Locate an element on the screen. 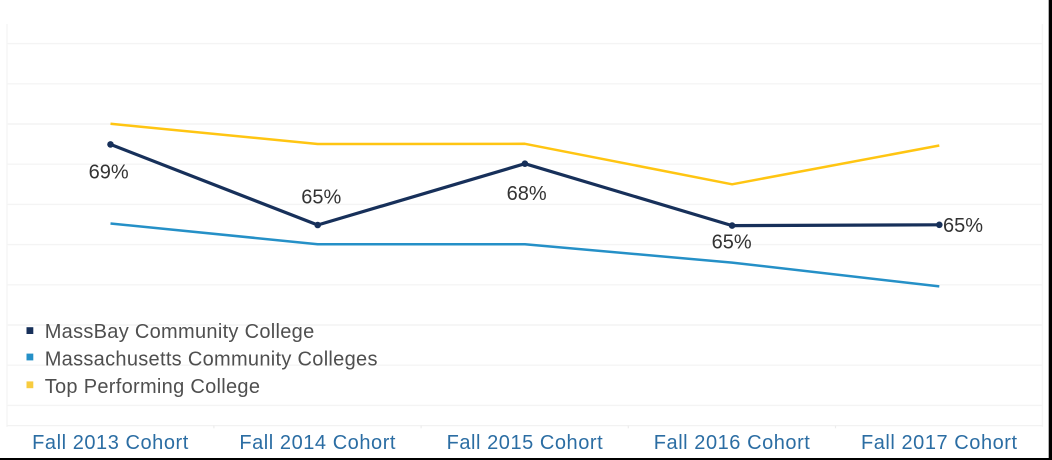 Image resolution: width=1052 pixels, height=460 pixels. svg-text: Top Performing College is located at coordinates (153, 387).